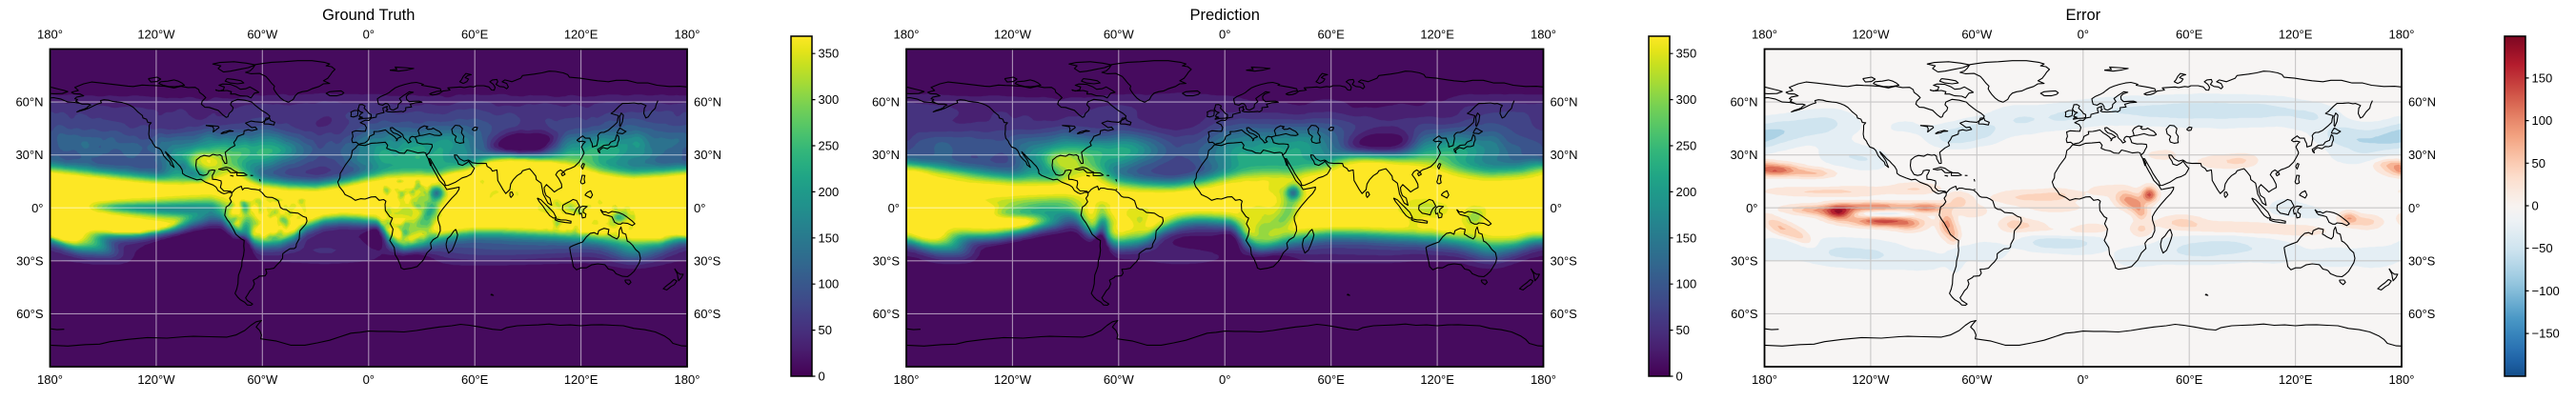  I want to click on svg-text: Prediction, so click(1225, 15).